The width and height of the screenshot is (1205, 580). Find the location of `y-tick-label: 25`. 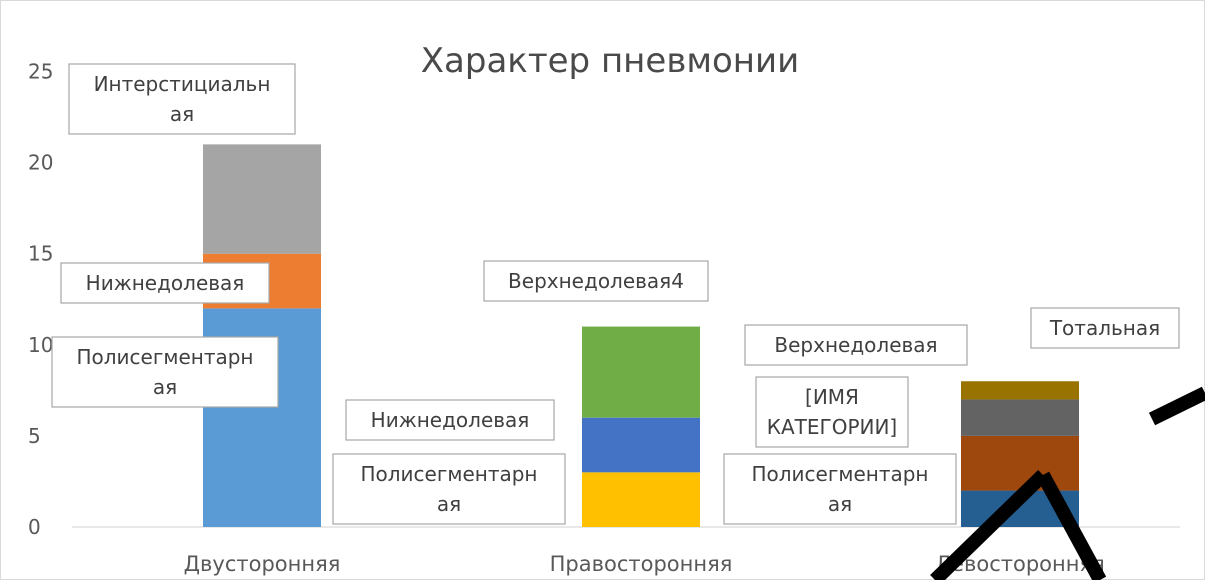

y-tick-label: 25 is located at coordinates (40, 72).